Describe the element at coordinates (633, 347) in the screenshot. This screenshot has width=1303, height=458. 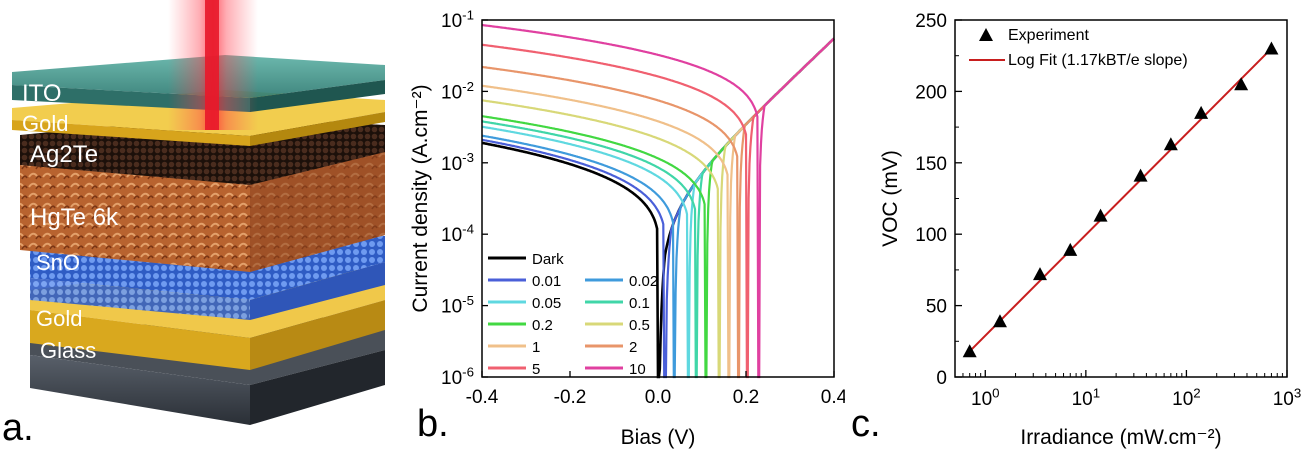
I see `jv-legend-label: 2` at that location.